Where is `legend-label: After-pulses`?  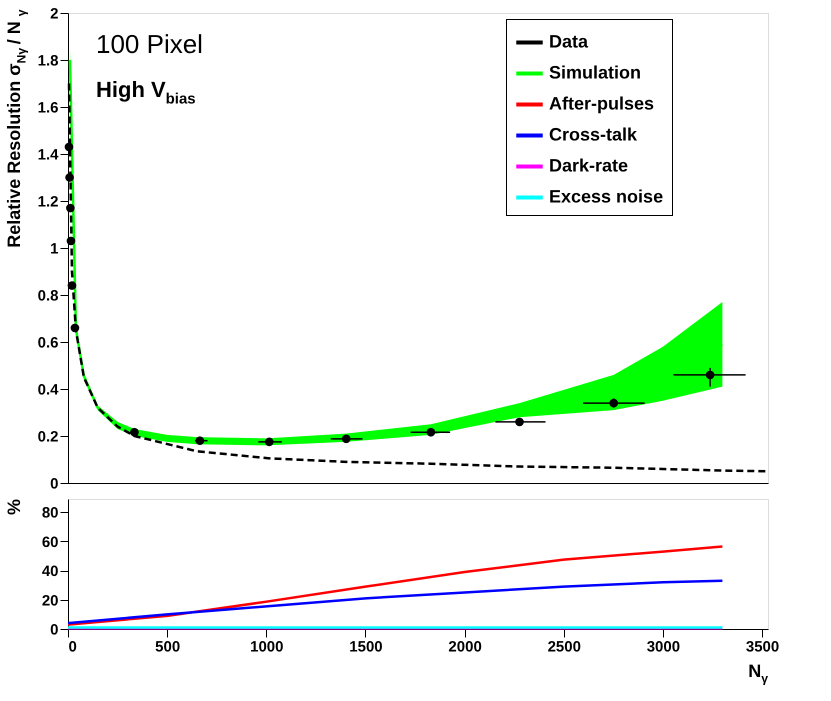 legend-label: After-pulses is located at coordinates (601, 104).